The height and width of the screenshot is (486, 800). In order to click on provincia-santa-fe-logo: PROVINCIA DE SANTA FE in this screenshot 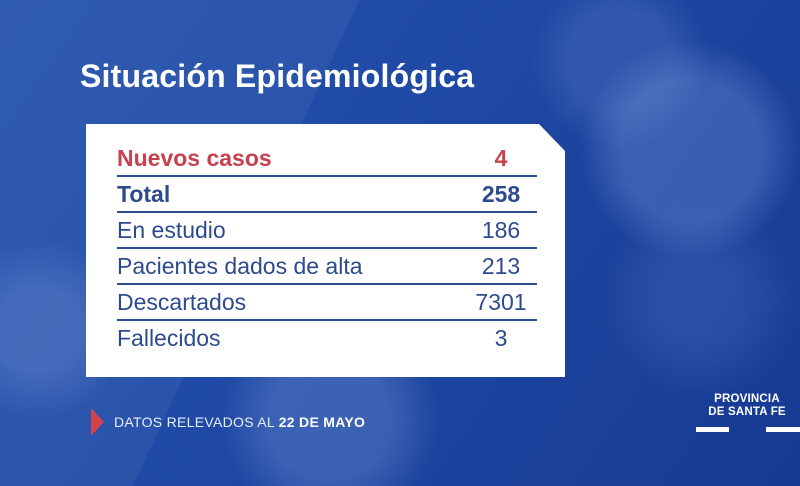, I will do `click(748, 413)`.